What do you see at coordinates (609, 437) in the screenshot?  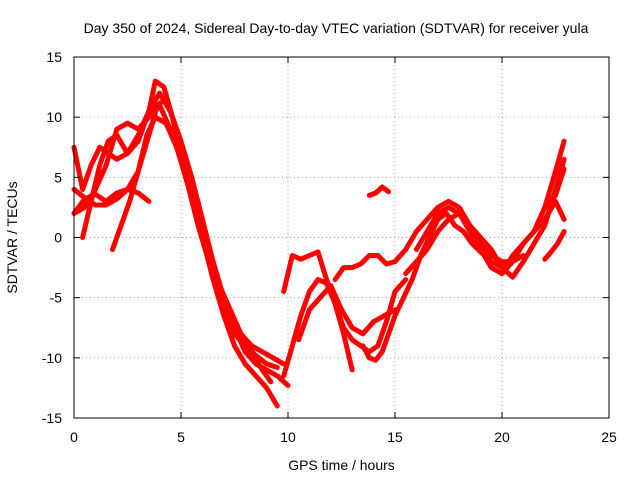 I see `x-tick-label: 25` at bounding box center [609, 437].